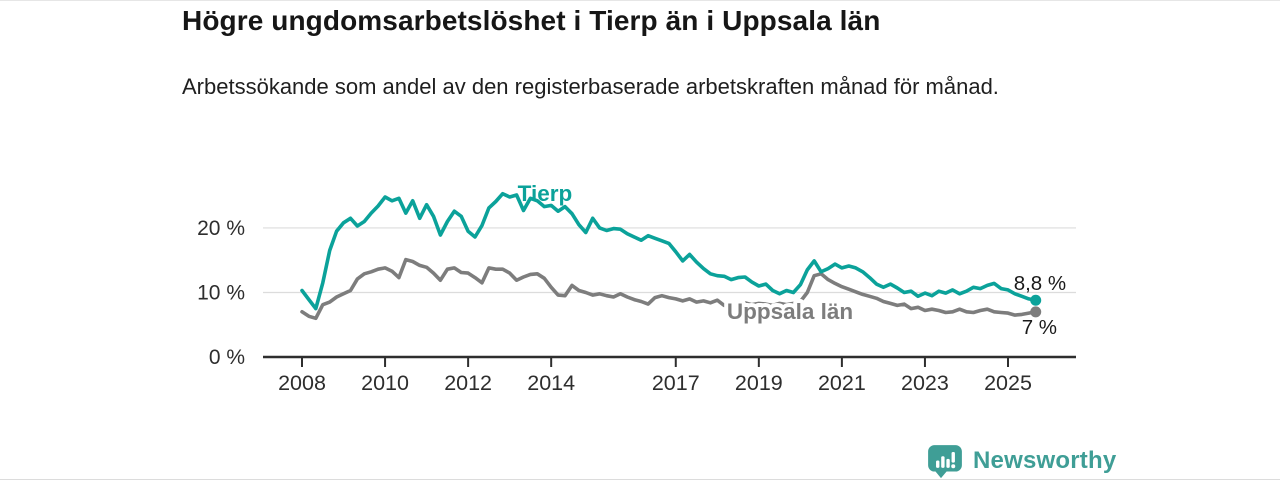  I want to click on y-axis-label: 0 %, so click(227, 357).